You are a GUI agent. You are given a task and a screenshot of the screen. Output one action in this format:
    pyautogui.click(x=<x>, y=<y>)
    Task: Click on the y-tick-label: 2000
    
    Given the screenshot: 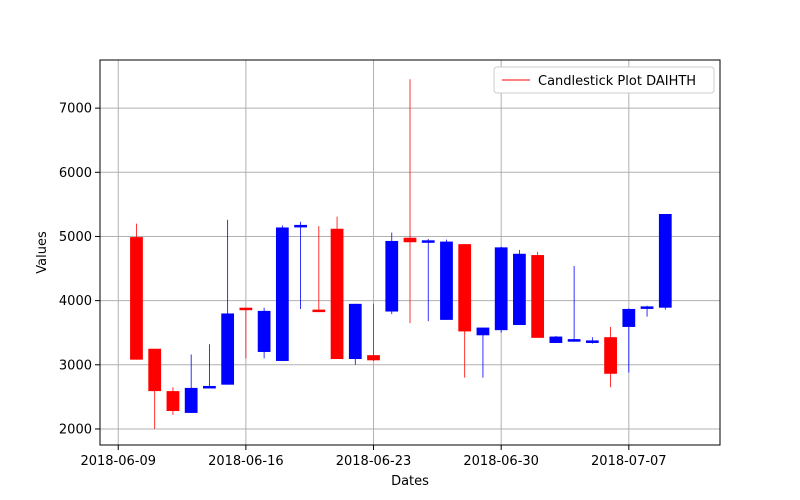 What is the action you would take?
    pyautogui.click(x=75, y=429)
    